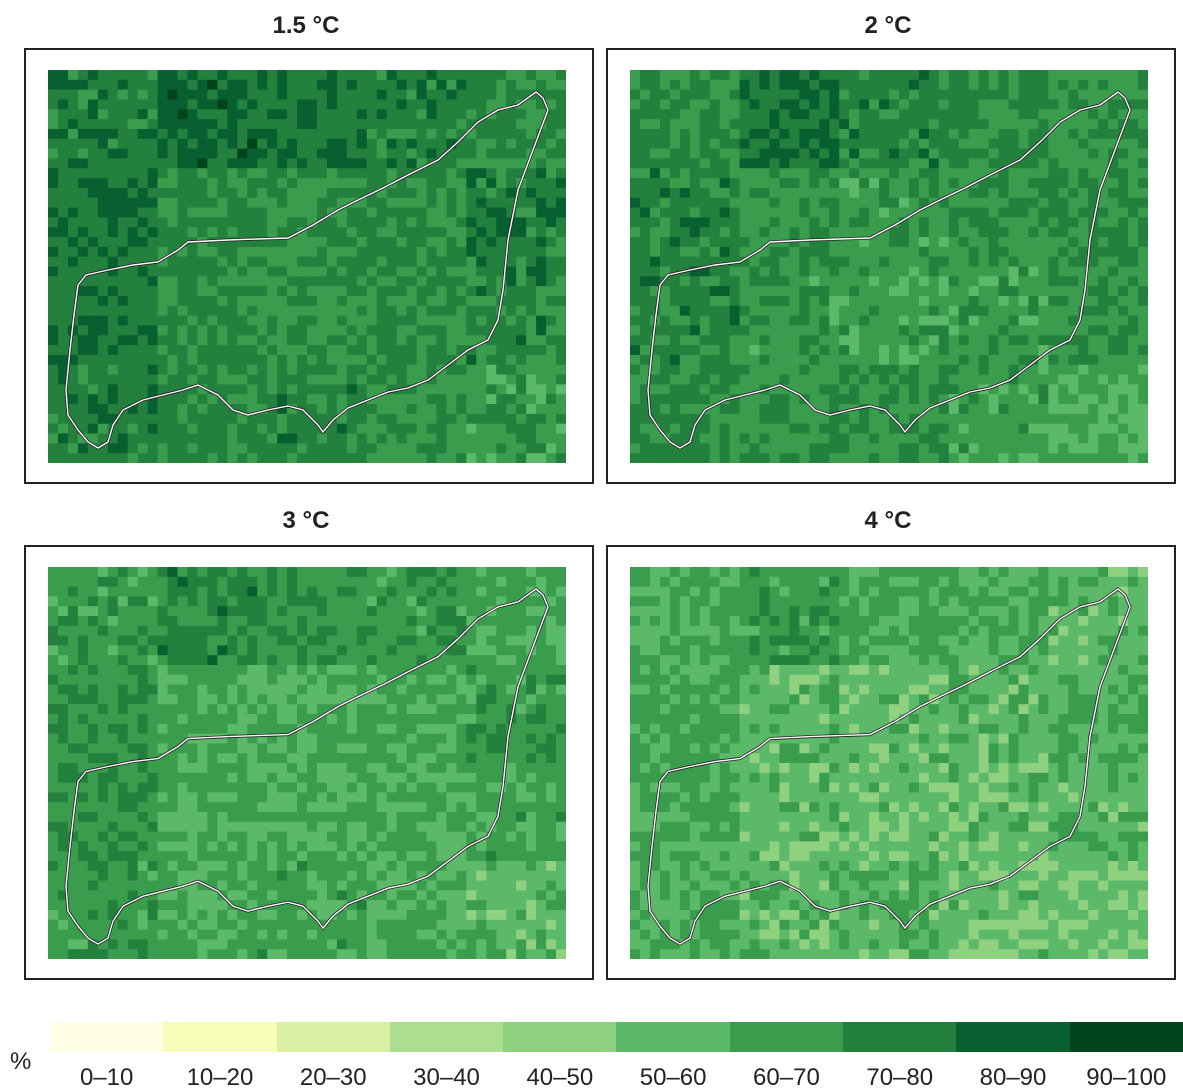 The width and height of the screenshot is (1183, 1092). Describe the element at coordinates (106, 1077) in the screenshot. I see `legend-label-1: 0–10` at that location.